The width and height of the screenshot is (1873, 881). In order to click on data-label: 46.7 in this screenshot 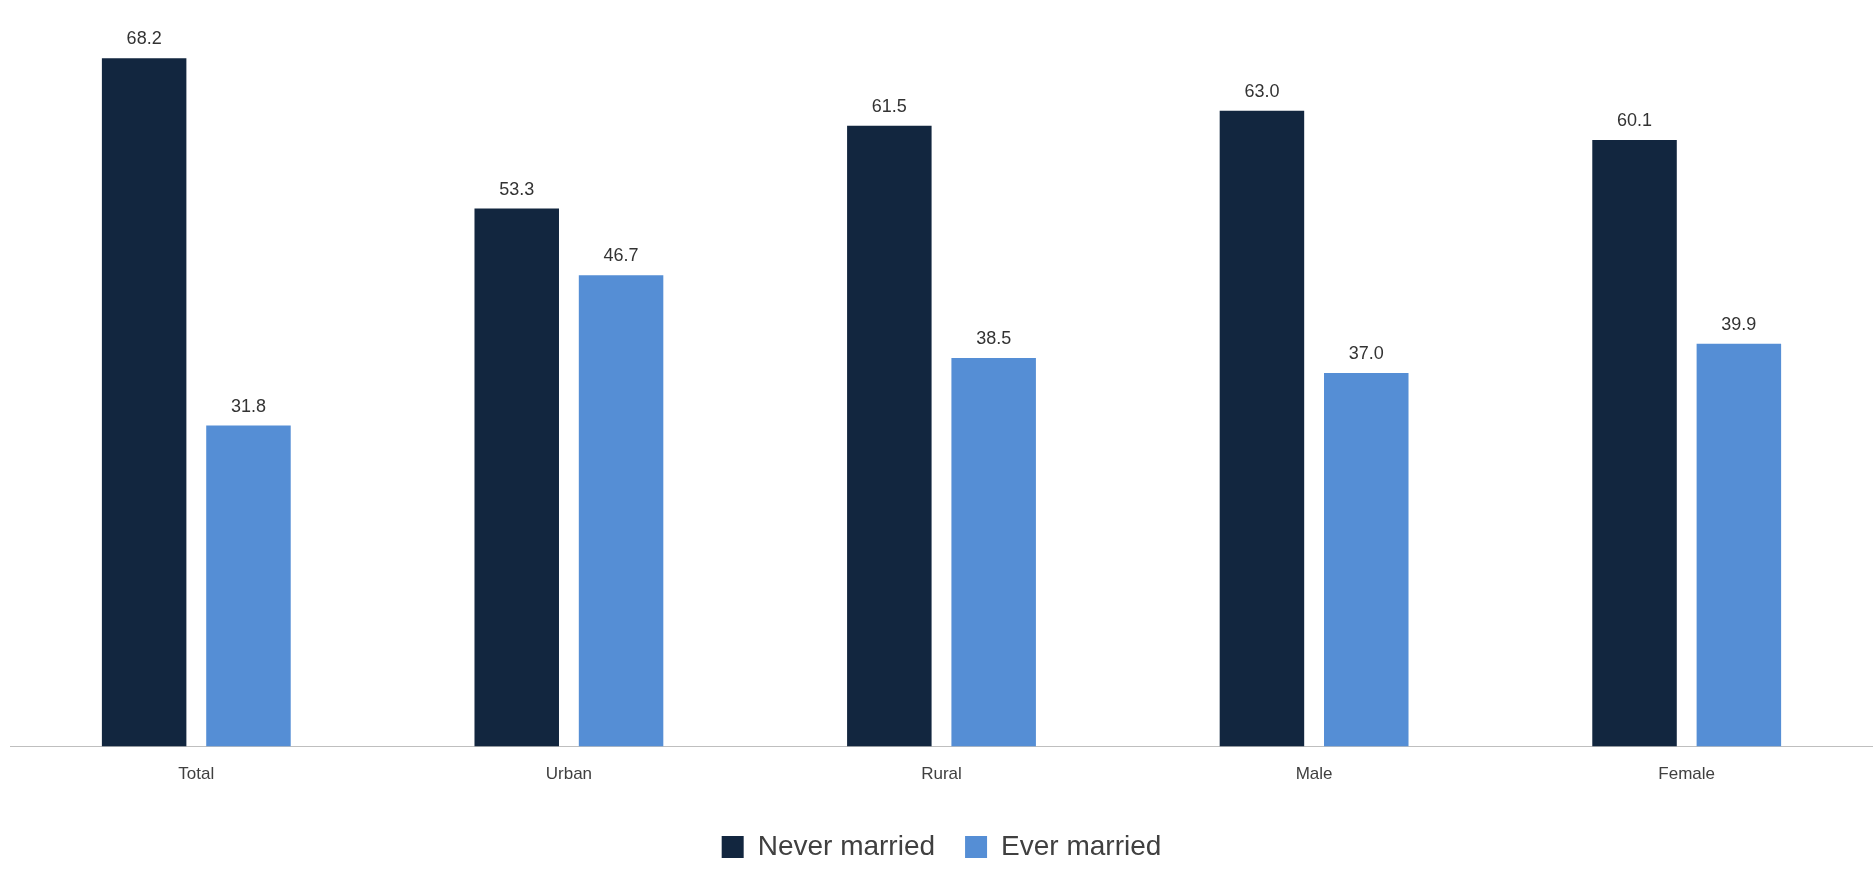, I will do `click(621, 255)`.